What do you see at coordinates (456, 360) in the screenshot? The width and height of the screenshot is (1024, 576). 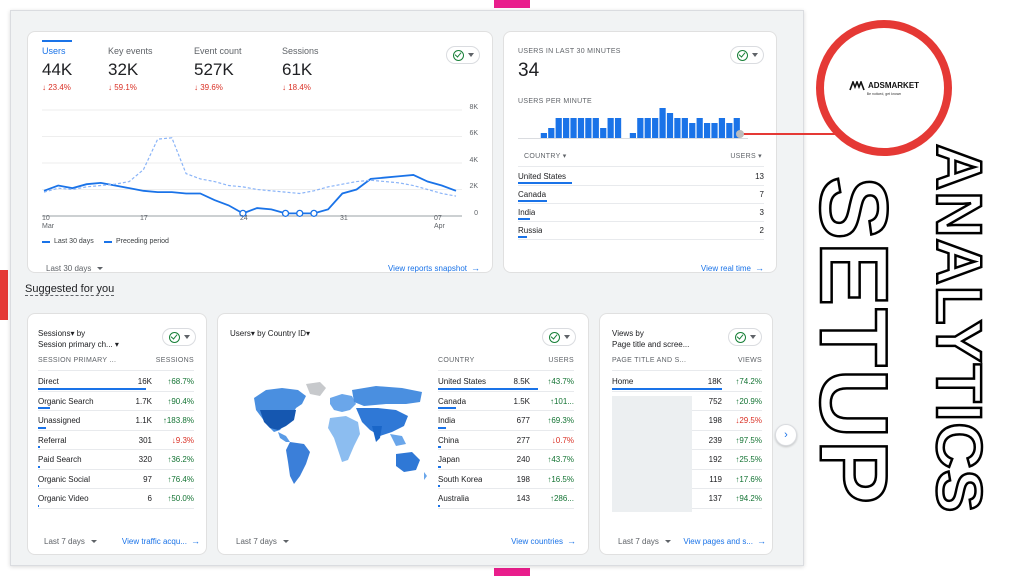 I see `col-name-header: COUNTRY` at bounding box center [456, 360].